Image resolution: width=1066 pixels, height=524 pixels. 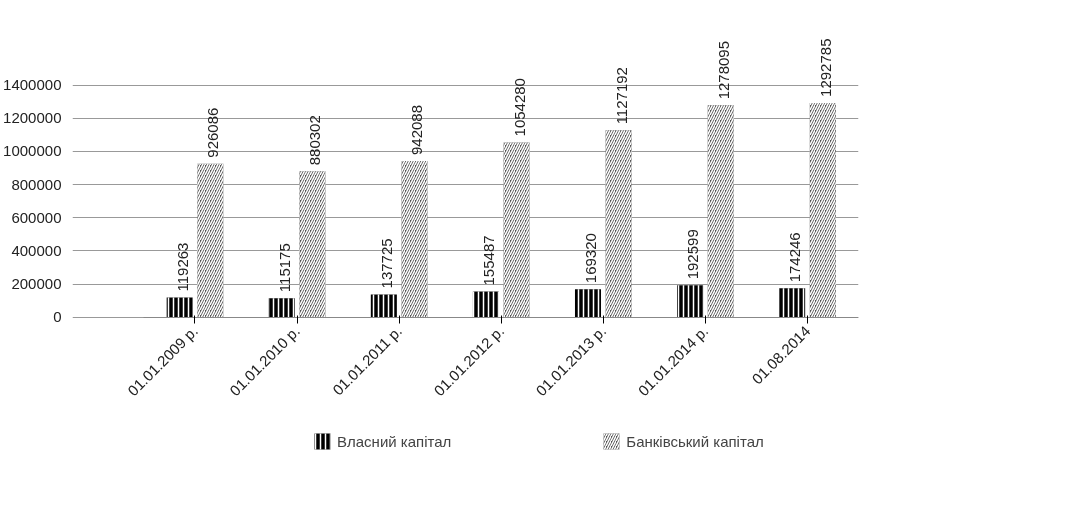 I want to click on y-tick-label: 1200000, so click(x=32, y=118).